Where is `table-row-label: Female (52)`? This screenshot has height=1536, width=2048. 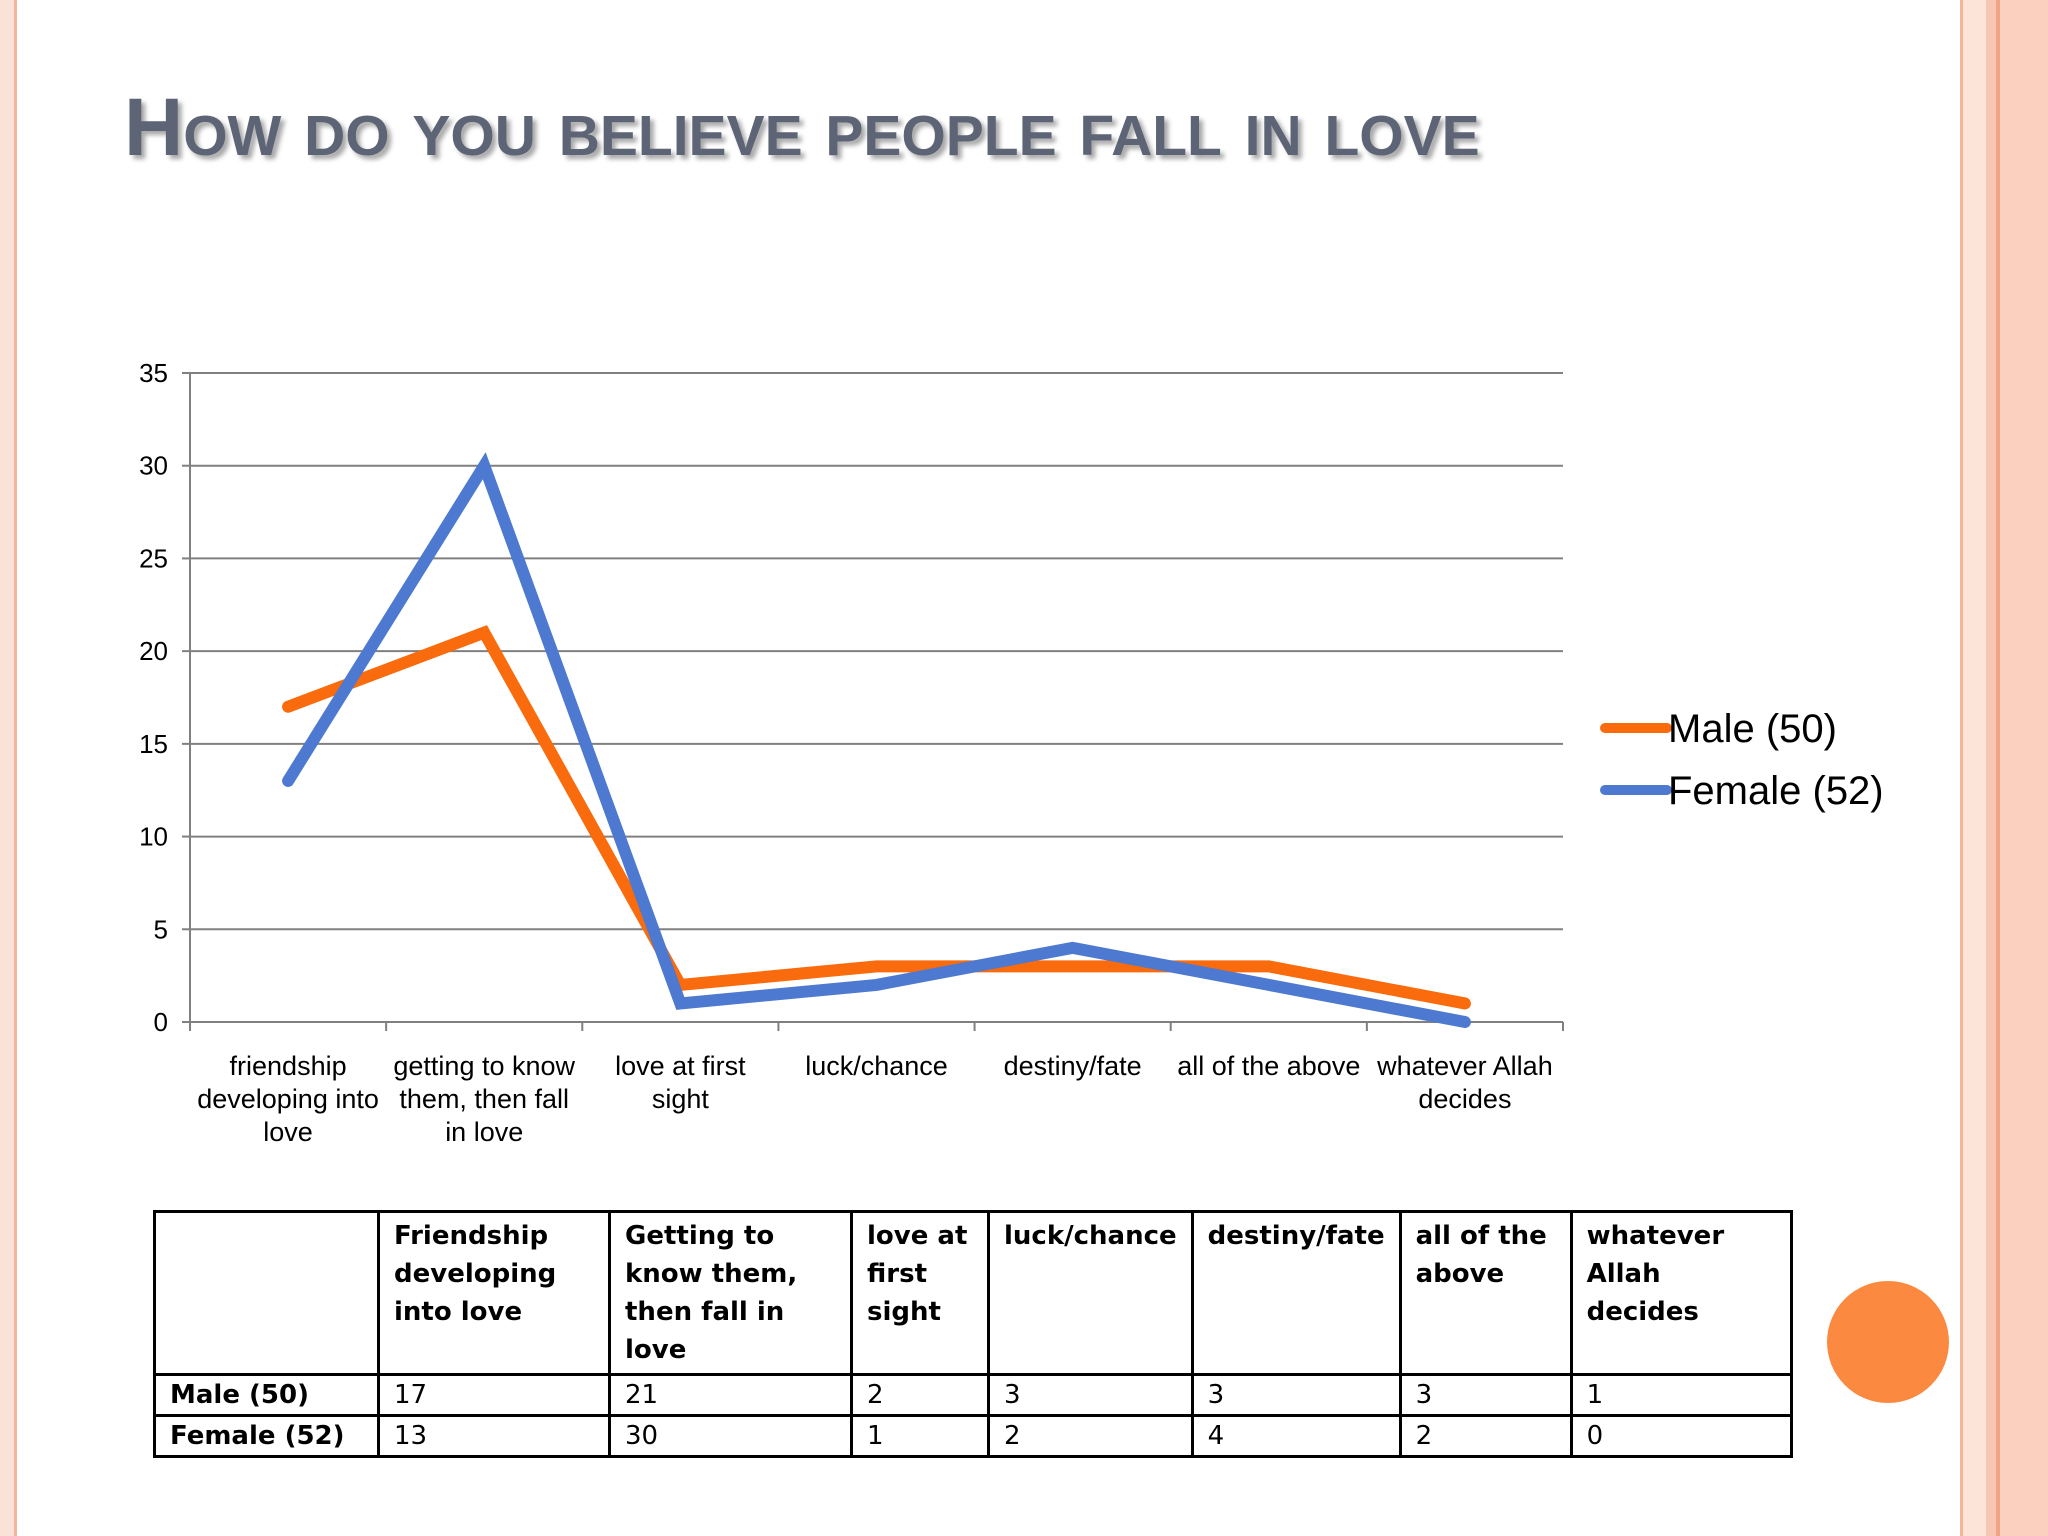
table-row-label: Female (52) is located at coordinates (266, 1436).